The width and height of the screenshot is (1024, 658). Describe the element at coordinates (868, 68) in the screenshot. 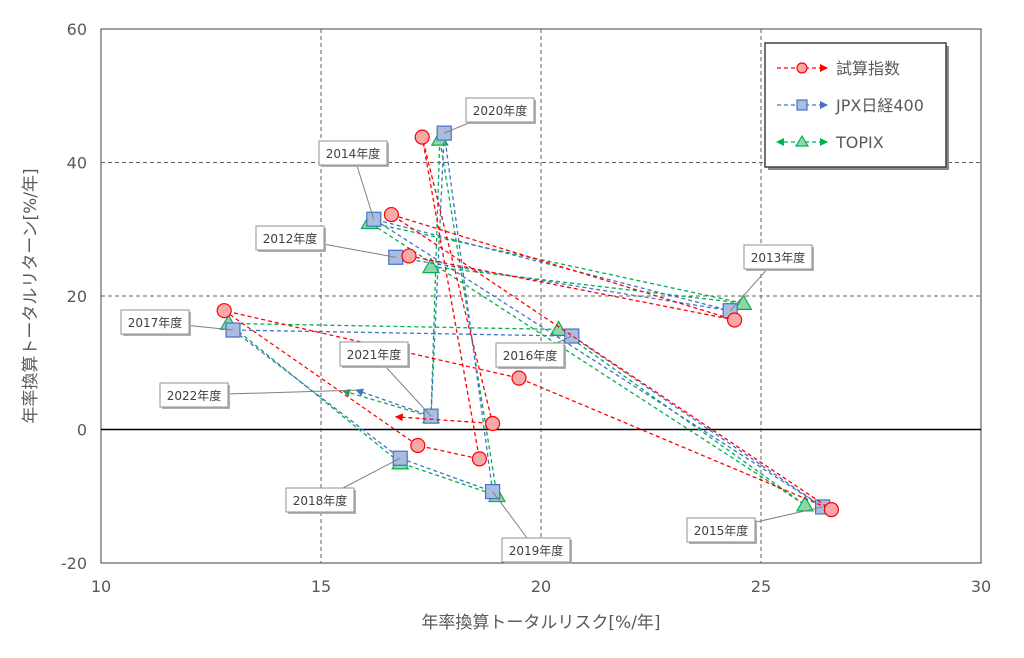

I see `legend-label: 試算指数` at that location.